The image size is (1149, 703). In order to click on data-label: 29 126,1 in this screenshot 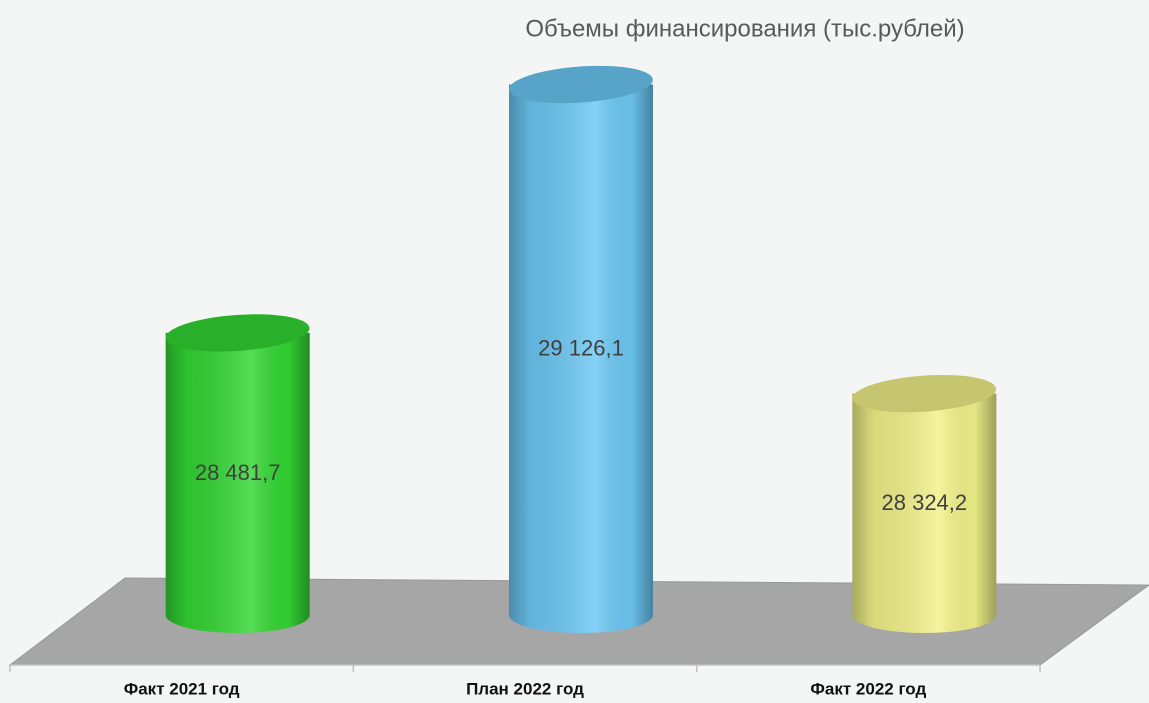, I will do `click(581, 348)`.